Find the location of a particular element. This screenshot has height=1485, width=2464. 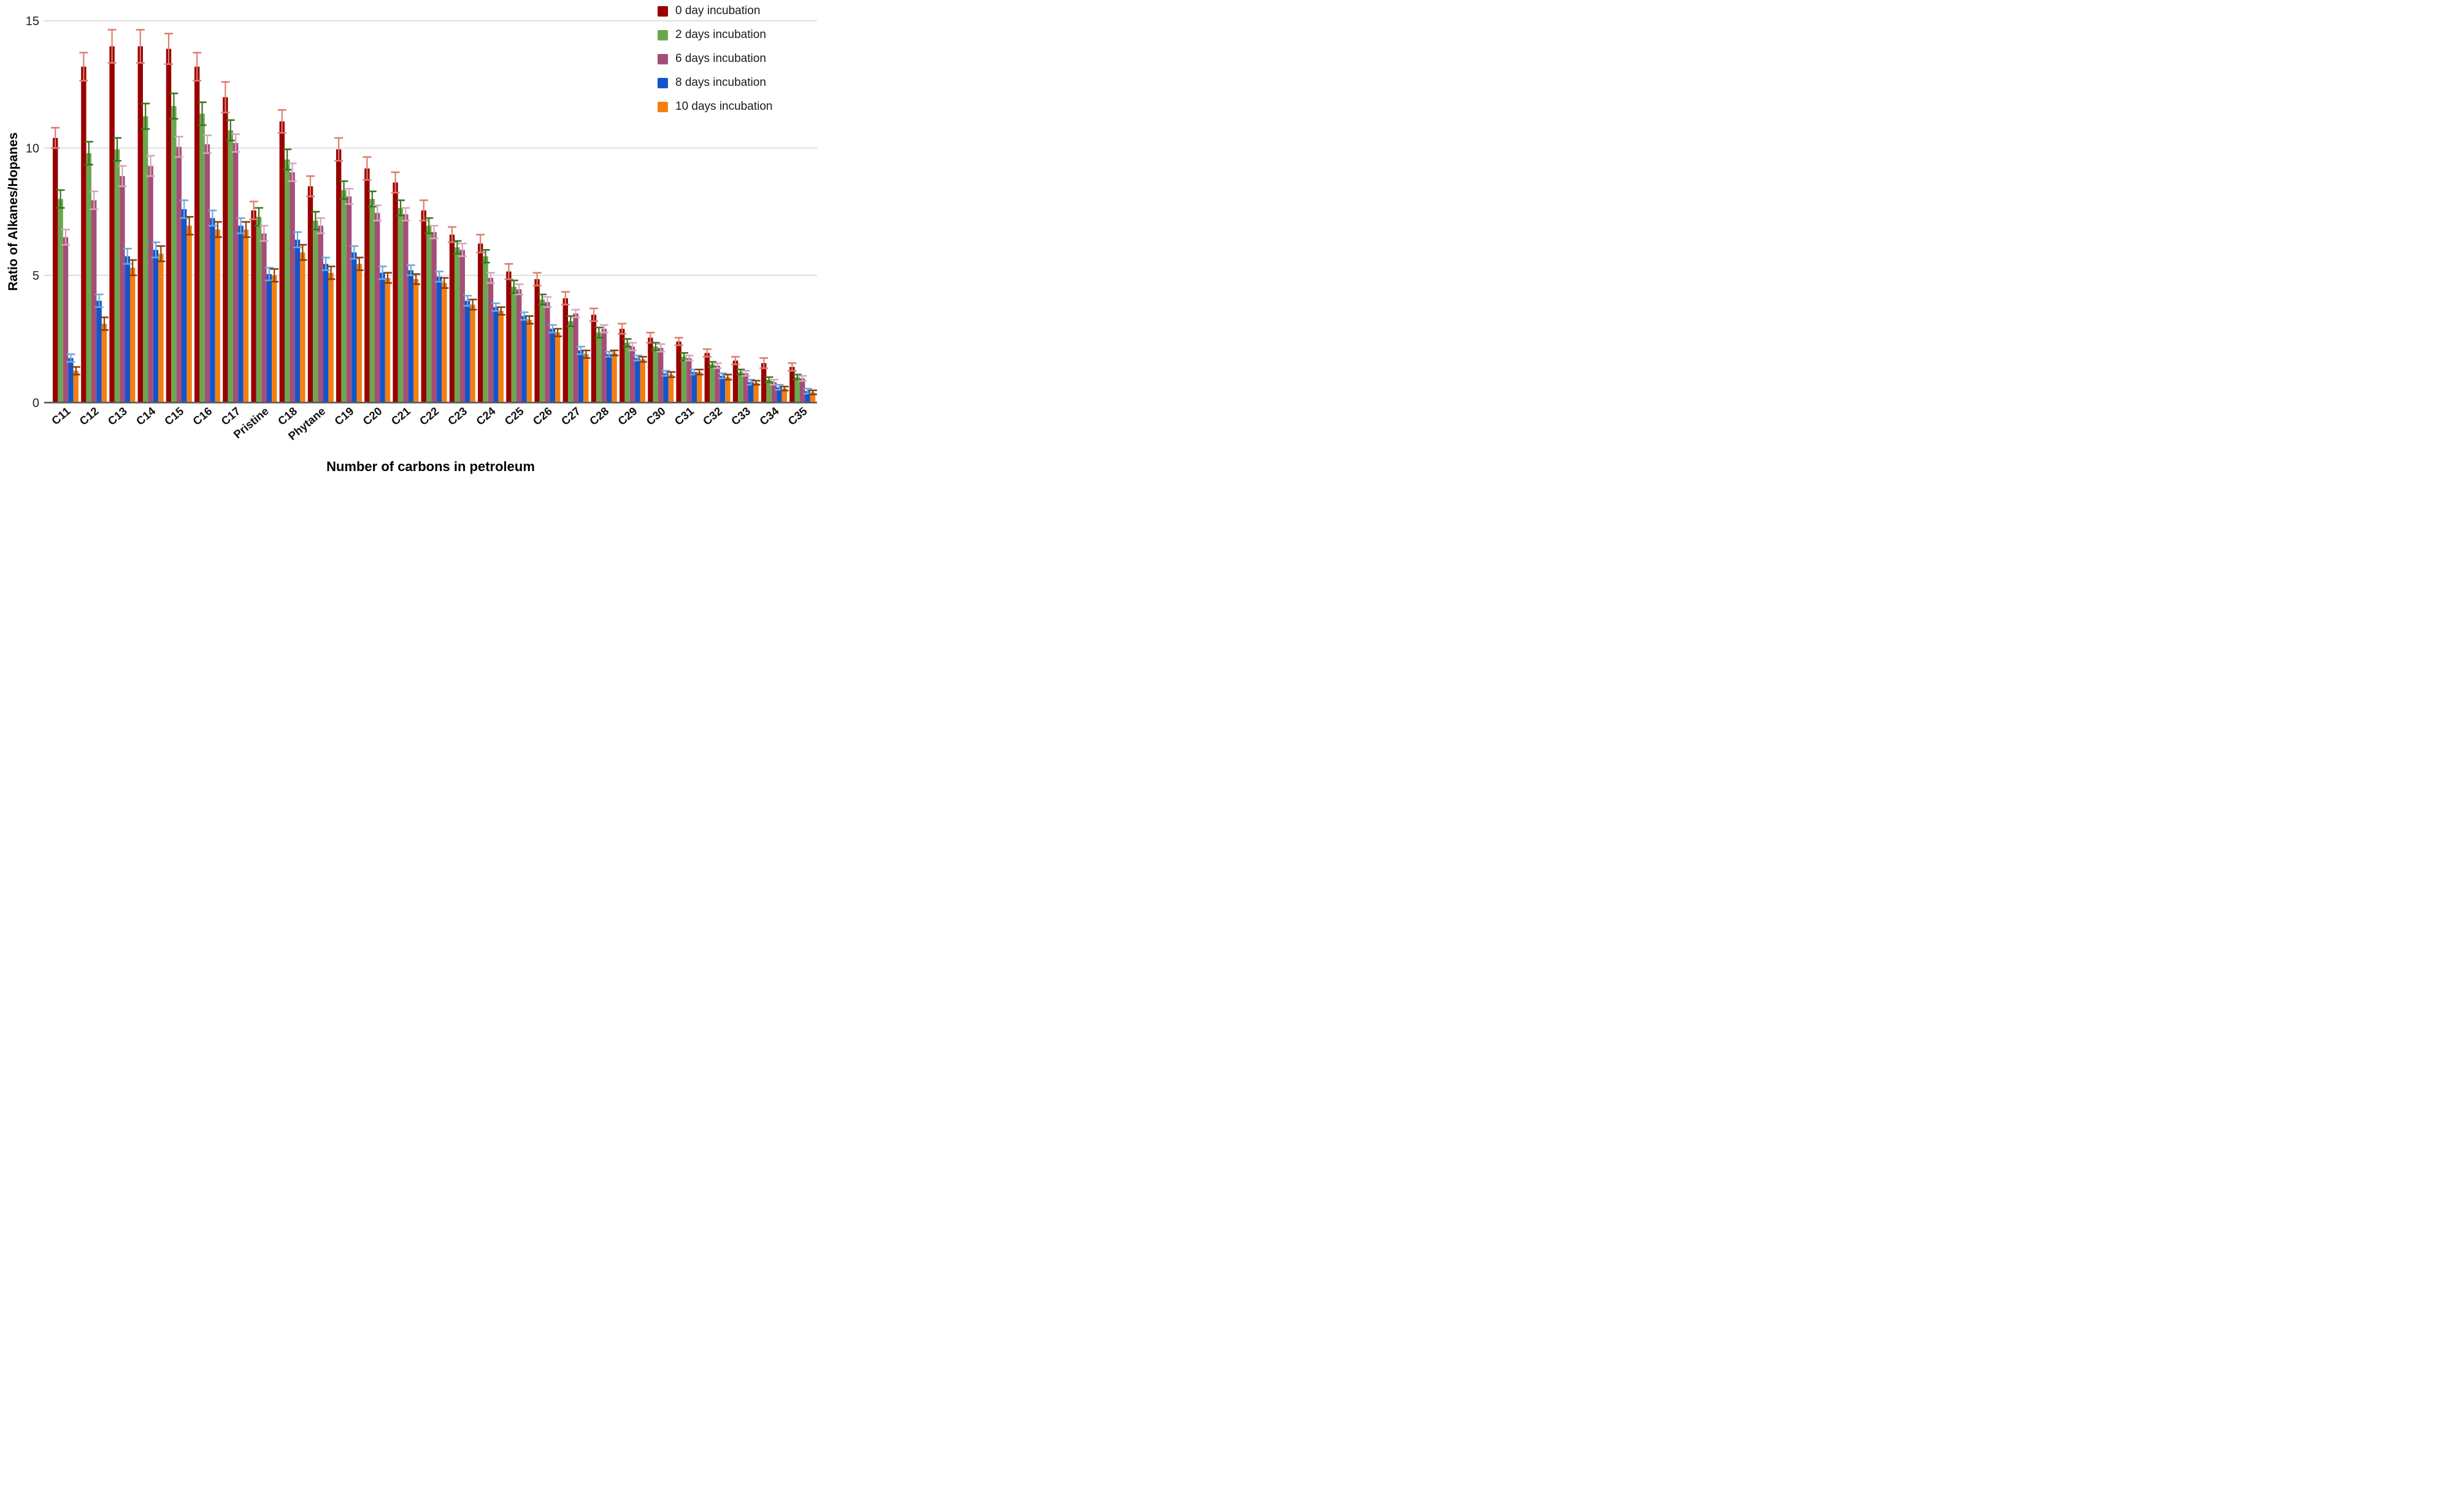

legend-item: 10 days incubation is located at coordinates (715, 106).